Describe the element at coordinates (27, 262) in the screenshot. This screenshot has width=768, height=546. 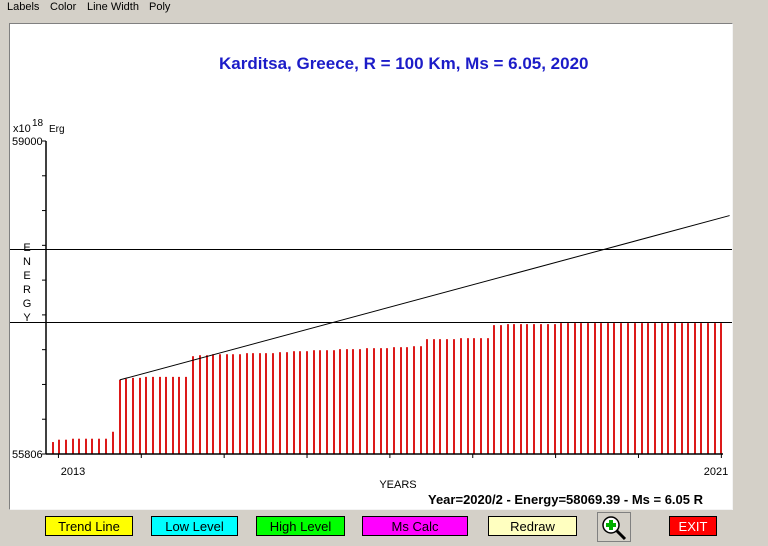
I see `y-axis-letter: N` at that location.